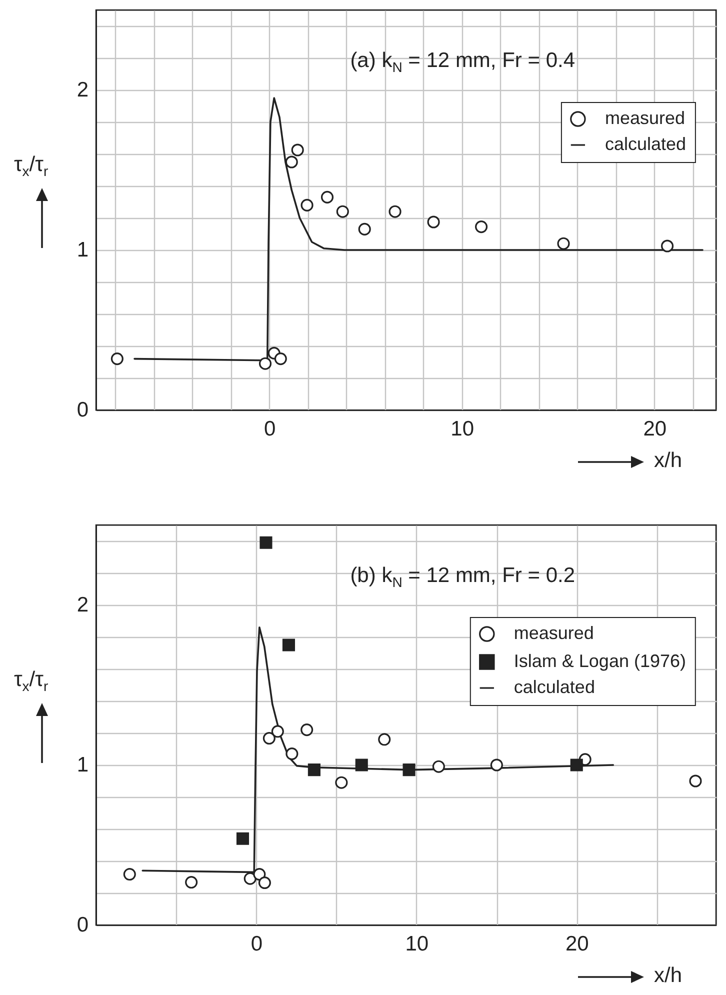 The image size is (726, 995). Describe the element at coordinates (463, 62) in the screenshot. I see `annotation: (a) k$_{N}$ = 12 mm, Fr = 0.4` at that location.